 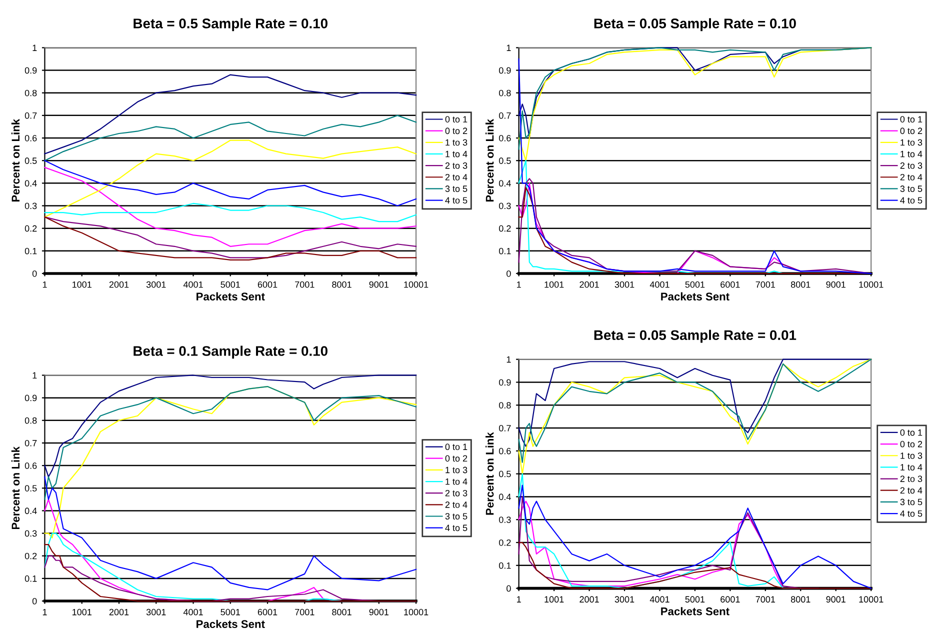 What do you see at coordinates (15, 160) in the screenshot?
I see `y-axis-title: Percent on Link` at bounding box center [15, 160].